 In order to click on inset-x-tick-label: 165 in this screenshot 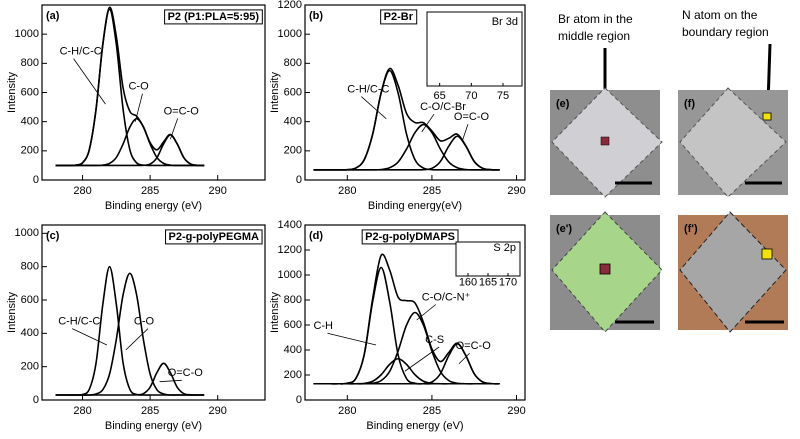, I will do `click(488, 283)`.